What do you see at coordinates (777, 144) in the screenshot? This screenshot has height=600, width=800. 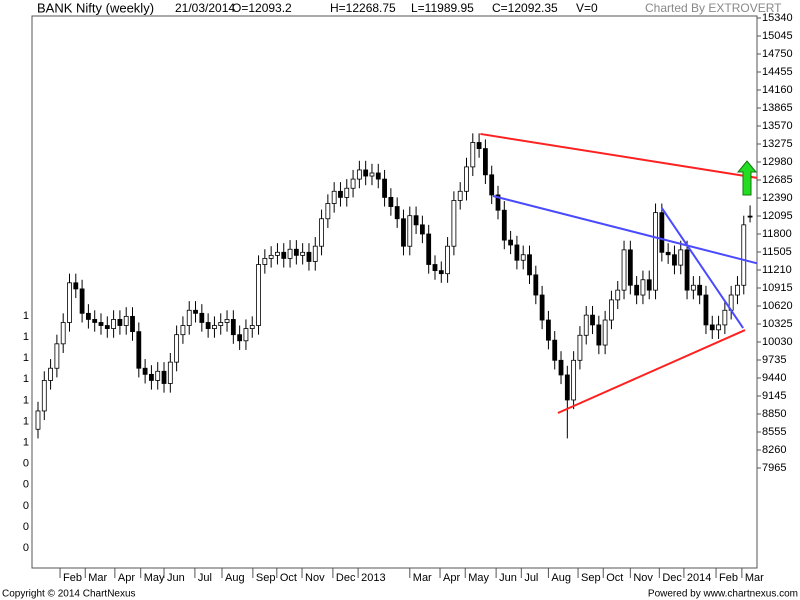 I see `y-tick-label: 13275` at bounding box center [777, 144].